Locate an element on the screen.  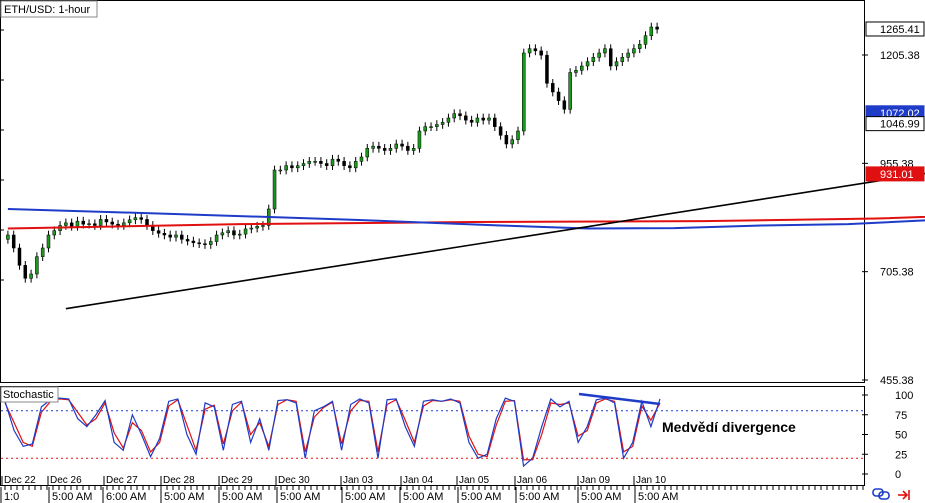
stochastic-lines is located at coordinates (332, 430).